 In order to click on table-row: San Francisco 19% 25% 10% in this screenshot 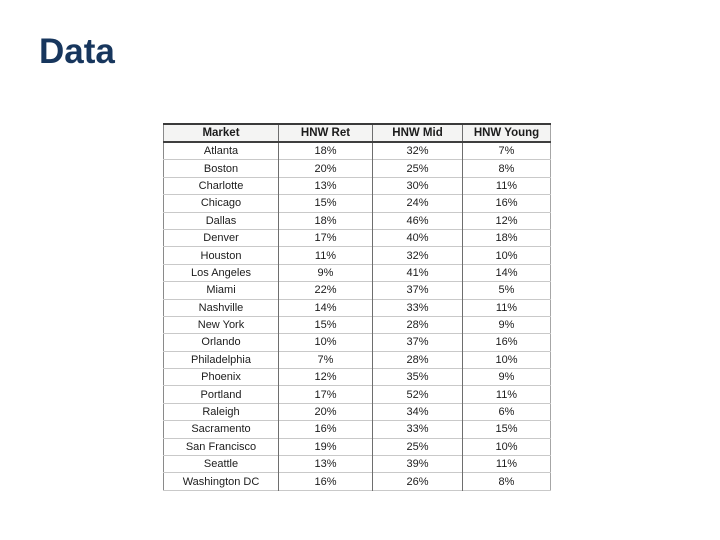, I will do `click(357, 446)`.